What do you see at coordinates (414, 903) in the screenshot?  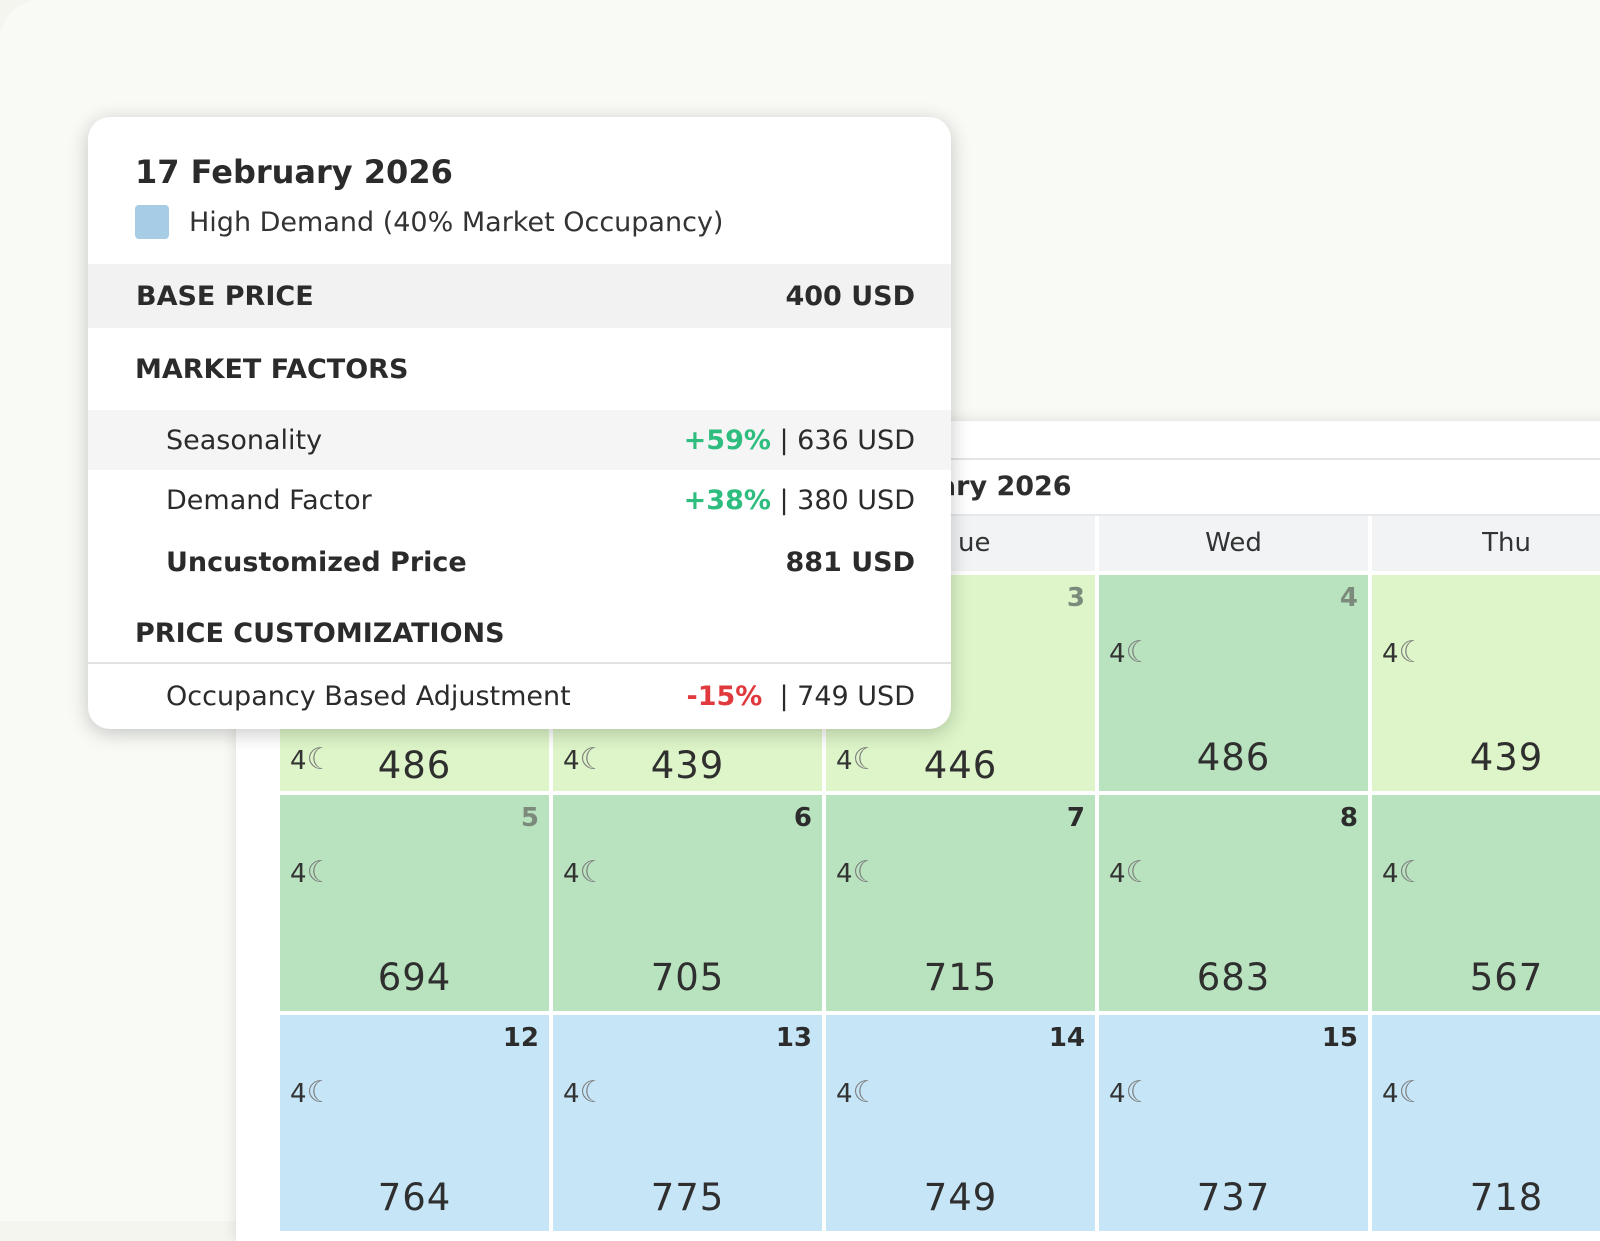 I see `calendar-day-cell: 5 4☾ 694` at bounding box center [414, 903].